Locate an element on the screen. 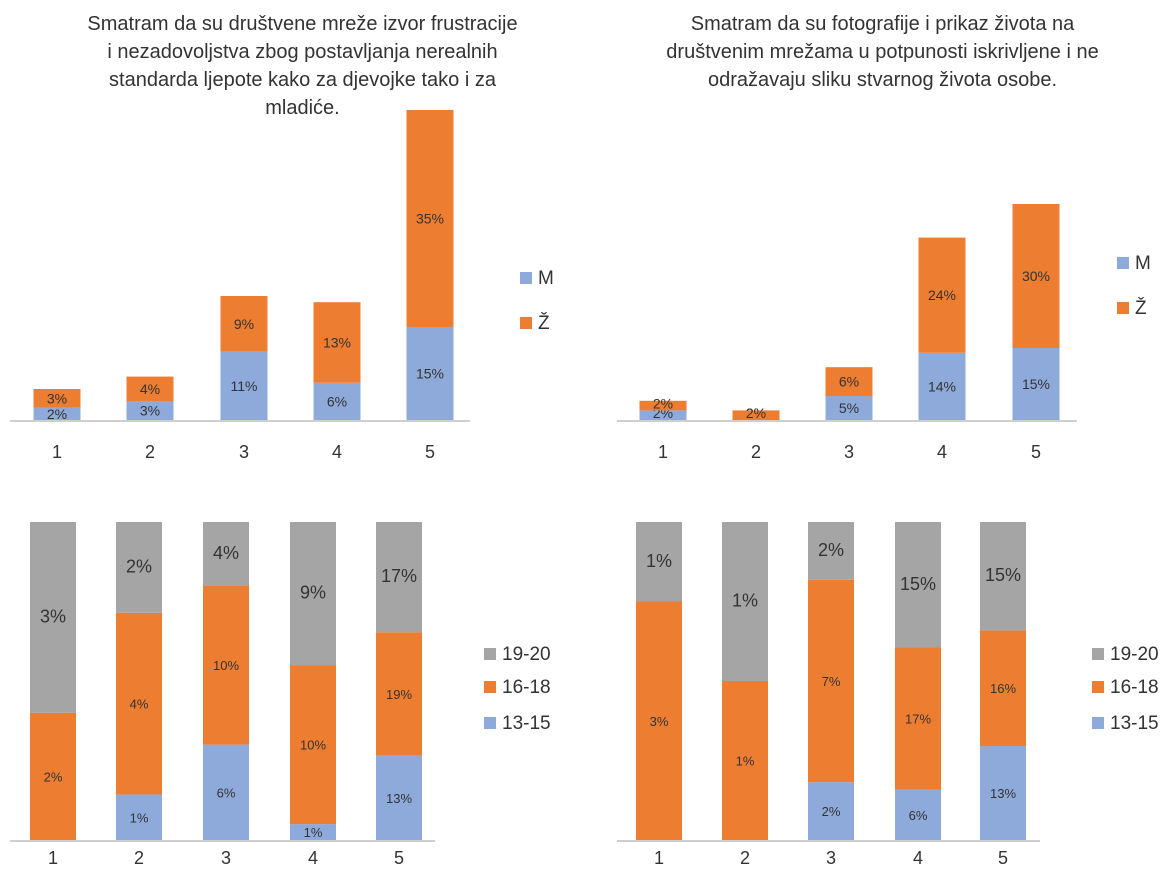 The image size is (1166, 871). chart1-data-label: 13% is located at coordinates (337, 343).